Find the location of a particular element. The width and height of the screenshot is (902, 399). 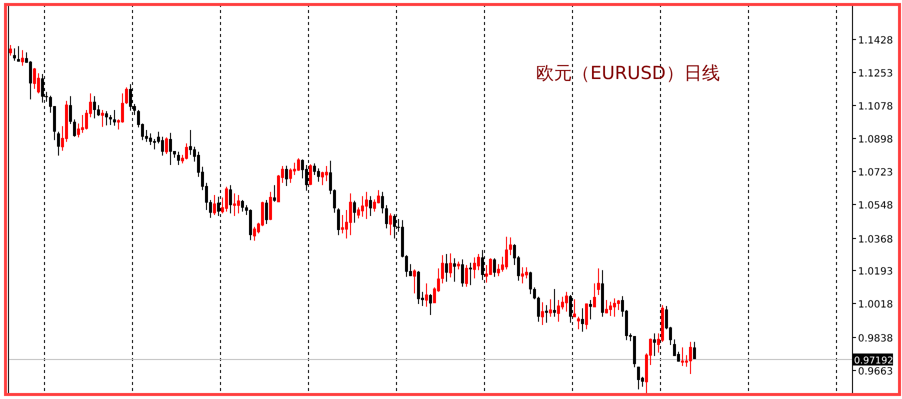

y-tick-label: 1.1253 is located at coordinates (875, 74).